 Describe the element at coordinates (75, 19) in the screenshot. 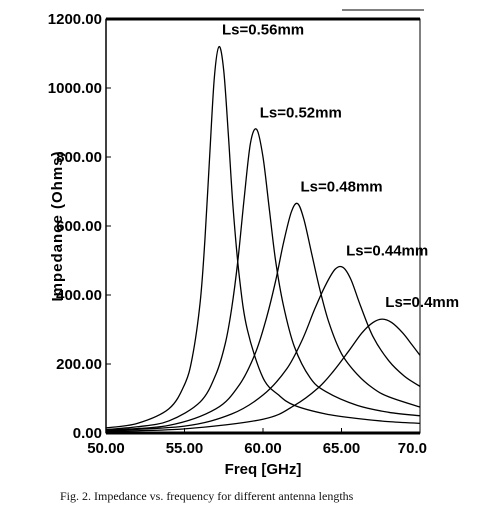

I see `y-tick-label-6: 1200.00` at that location.